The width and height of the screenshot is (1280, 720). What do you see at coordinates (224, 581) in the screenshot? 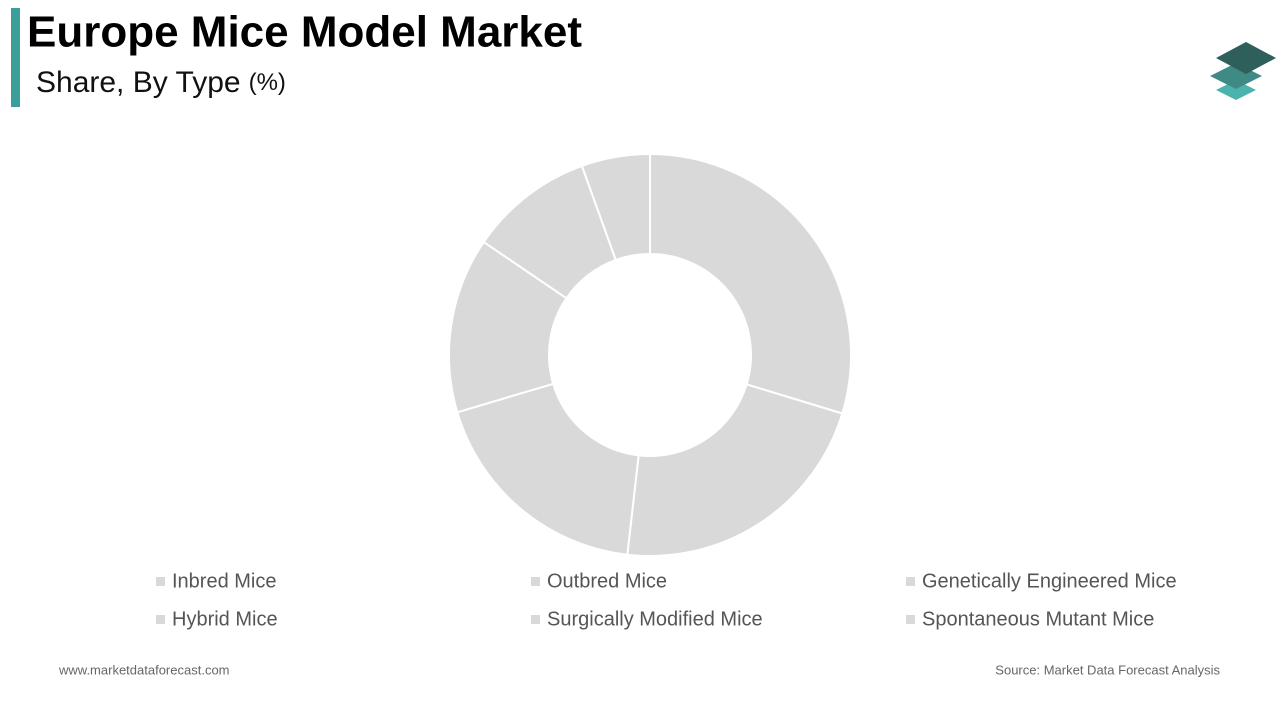
I see `legend-label: Inbred Mice` at bounding box center [224, 581].